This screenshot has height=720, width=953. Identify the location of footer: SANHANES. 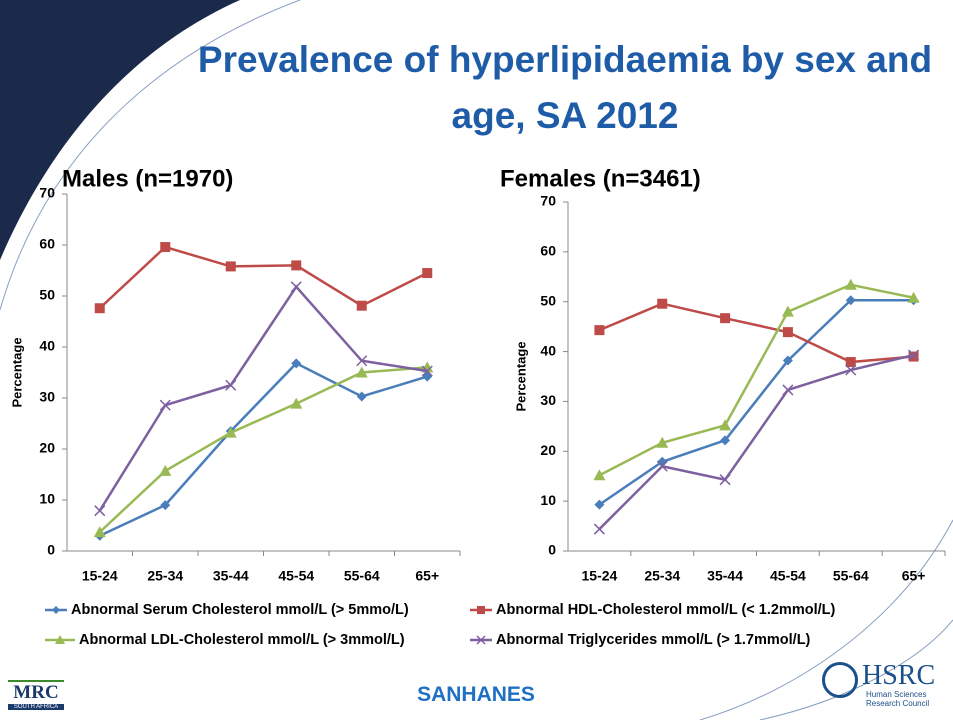
(476, 694).